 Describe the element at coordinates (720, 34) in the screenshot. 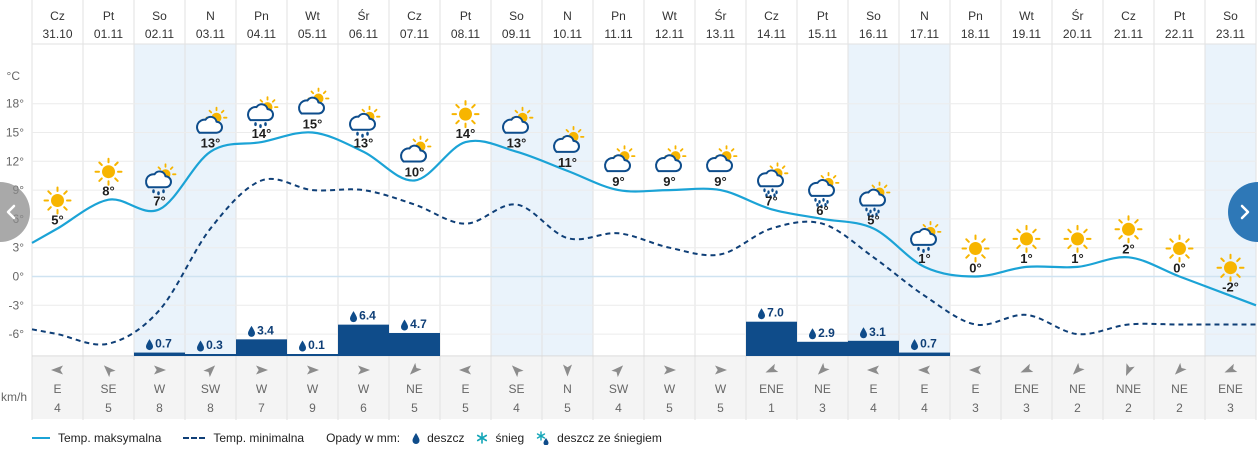

I see `day-date: 13.11` at that location.